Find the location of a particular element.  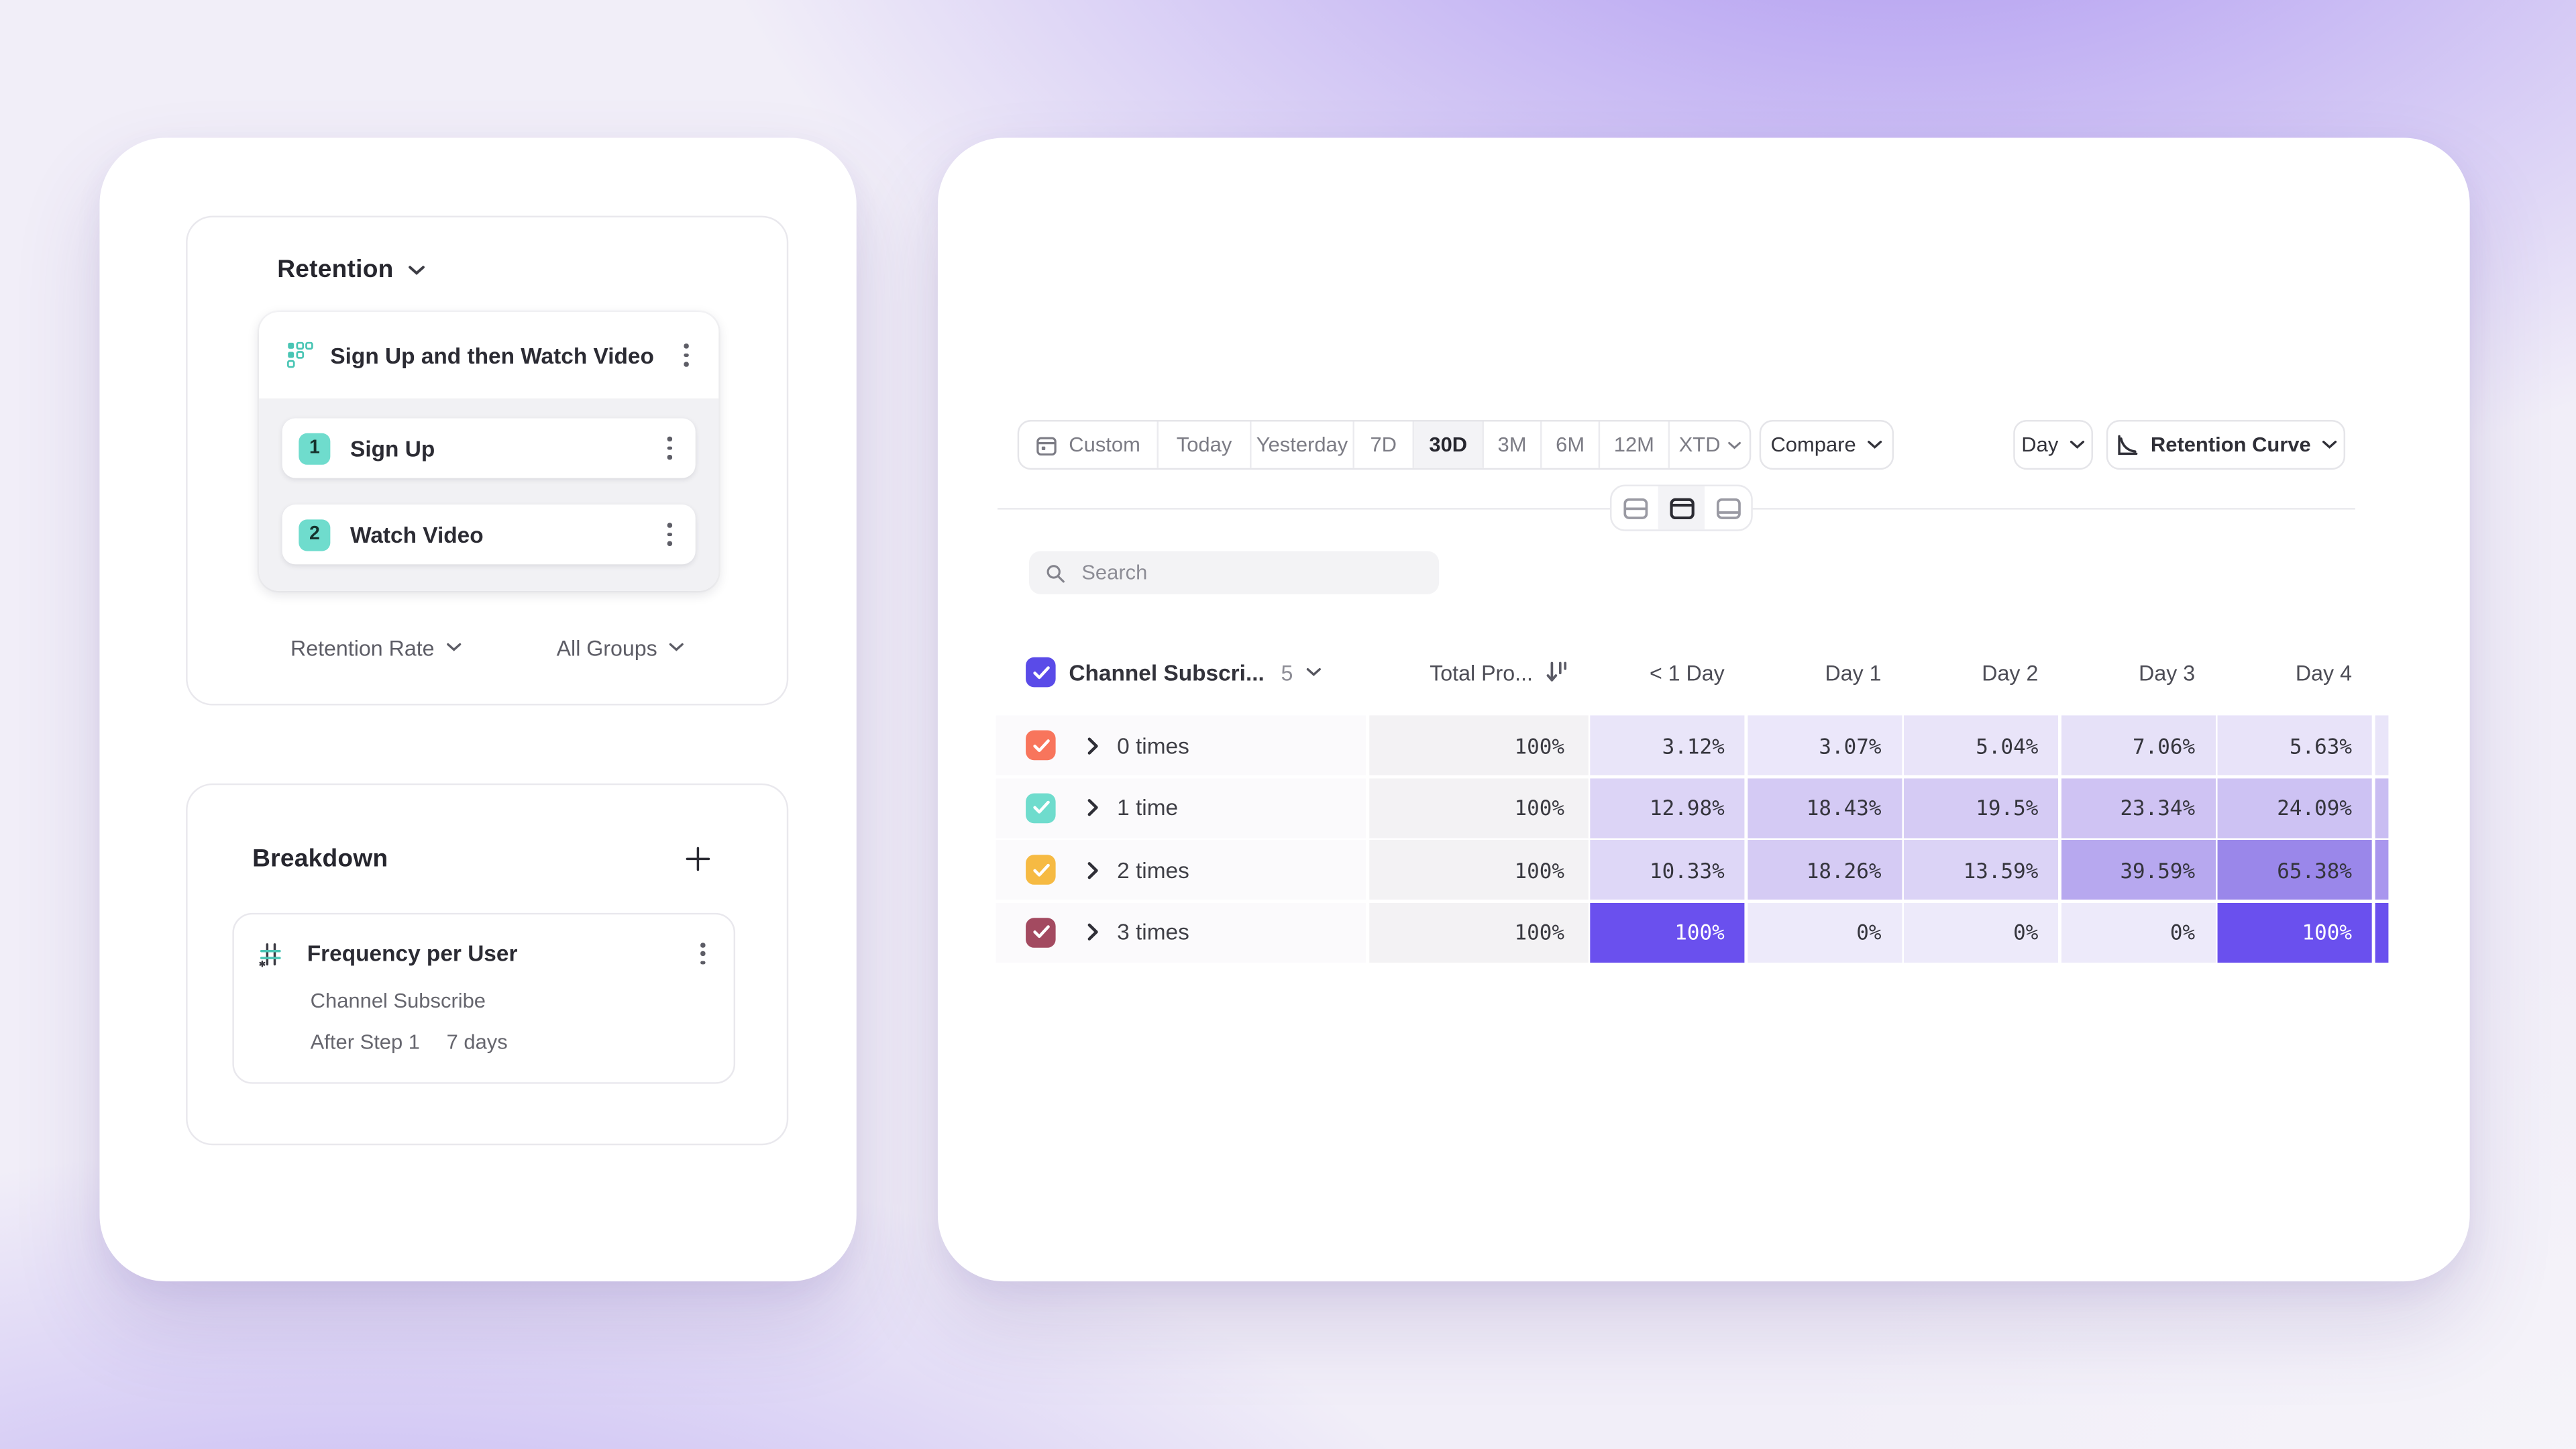

date-range-30d: 30D is located at coordinates (1449, 444).